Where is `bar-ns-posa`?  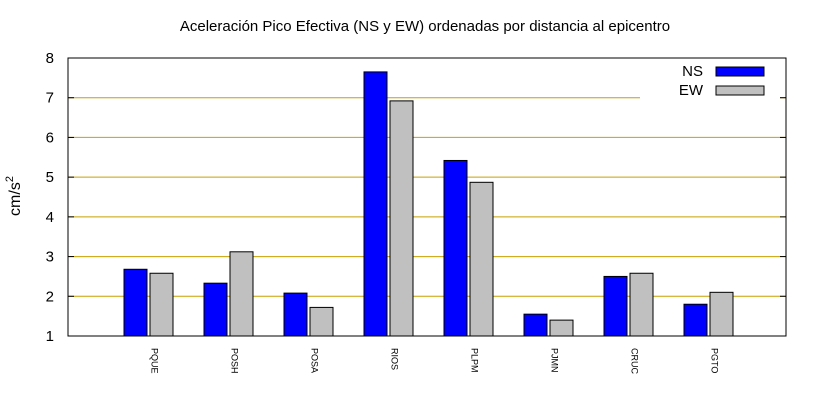 bar-ns-posa is located at coordinates (295, 314).